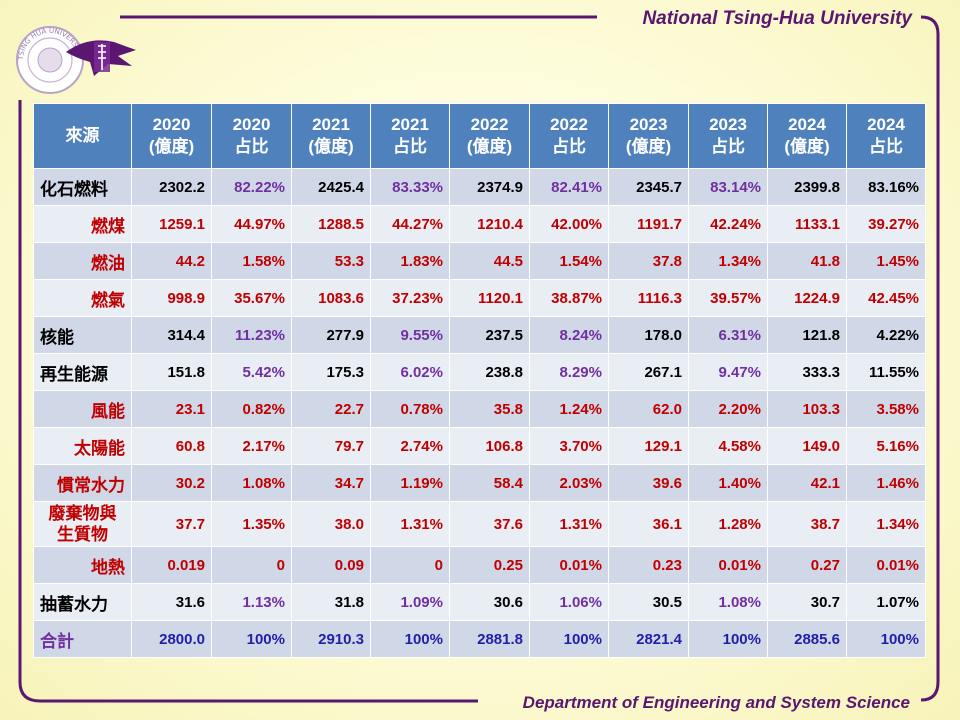 This screenshot has height=720, width=960. Describe the element at coordinates (569, 602) in the screenshot. I see `share-cell: 1.06%` at that location.